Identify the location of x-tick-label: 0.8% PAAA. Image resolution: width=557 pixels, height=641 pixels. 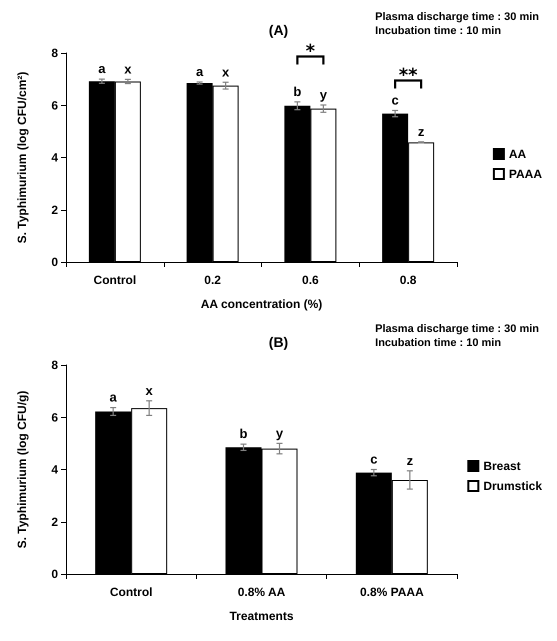
(392, 592).